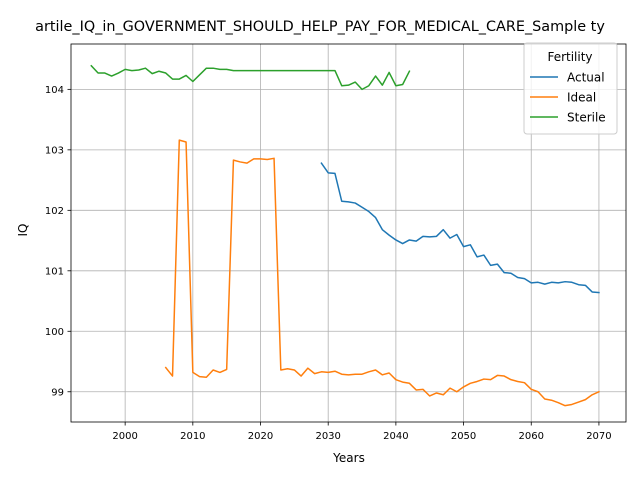 This screenshot has width=640, height=480. Describe the element at coordinates (598, 436) in the screenshot. I see `x-tick-label: 2070` at that location.